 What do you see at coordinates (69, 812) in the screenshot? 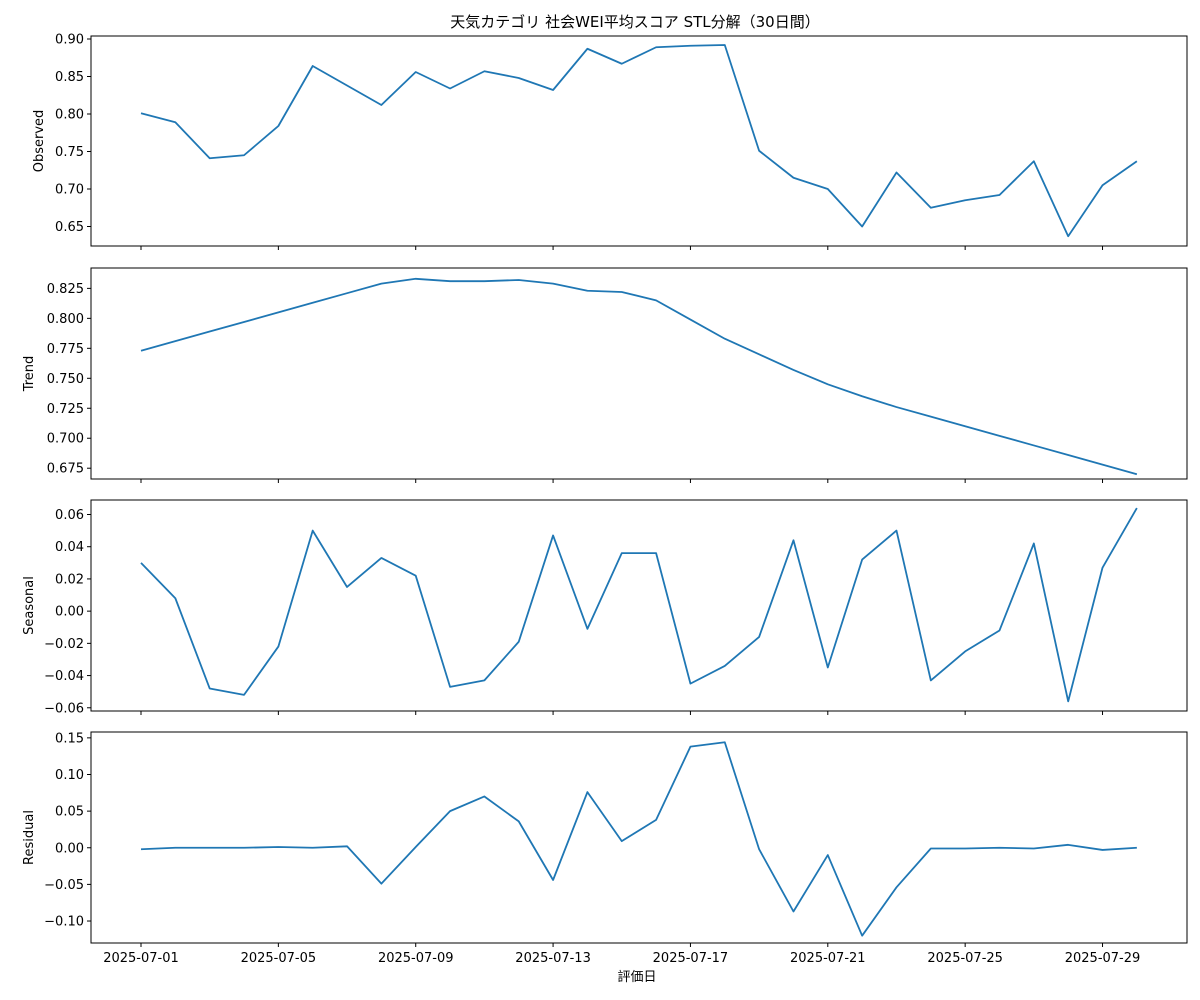
I see `y-tick-label-residual: 0.05` at bounding box center [69, 812].